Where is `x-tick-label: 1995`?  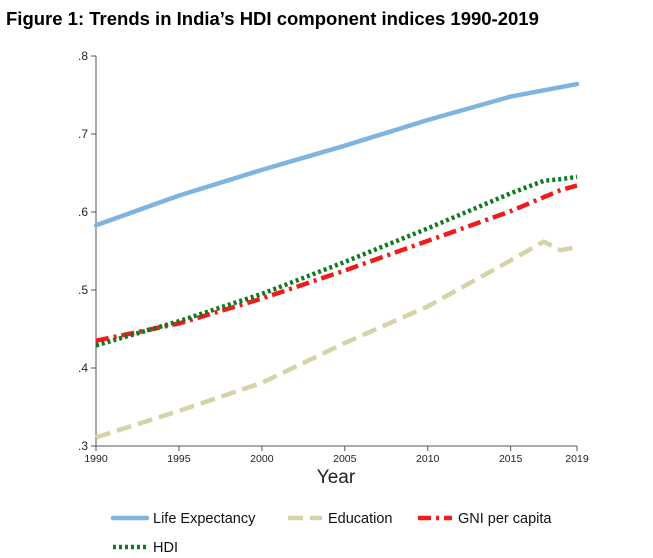 x-tick-label: 1995 is located at coordinates (179, 459).